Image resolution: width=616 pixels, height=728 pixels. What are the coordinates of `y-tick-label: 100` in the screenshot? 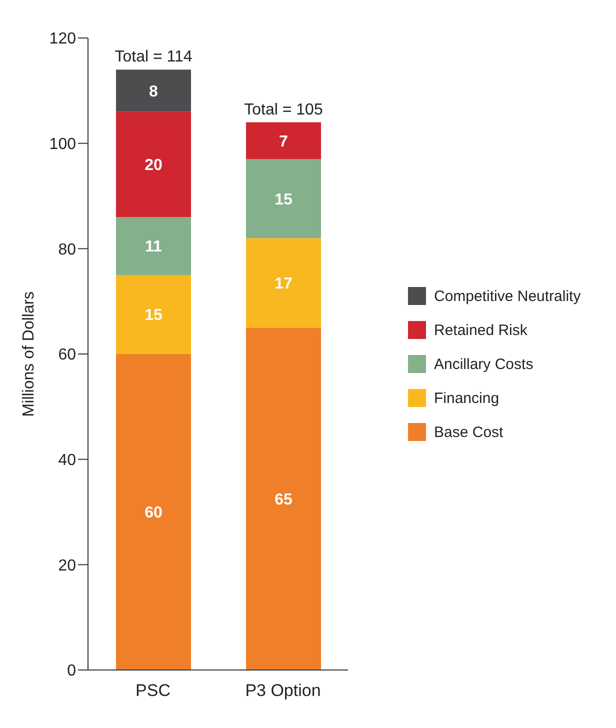 It's located at (62, 145).